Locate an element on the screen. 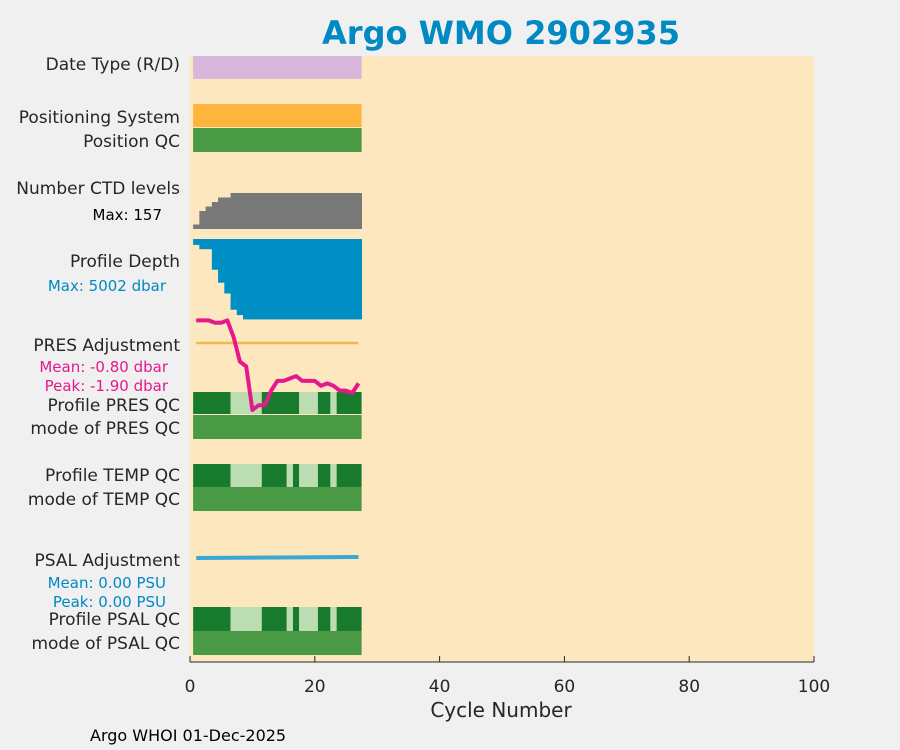 The width and height of the screenshot is (900, 750). pres-adjustment-line is located at coordinates (278, 365).